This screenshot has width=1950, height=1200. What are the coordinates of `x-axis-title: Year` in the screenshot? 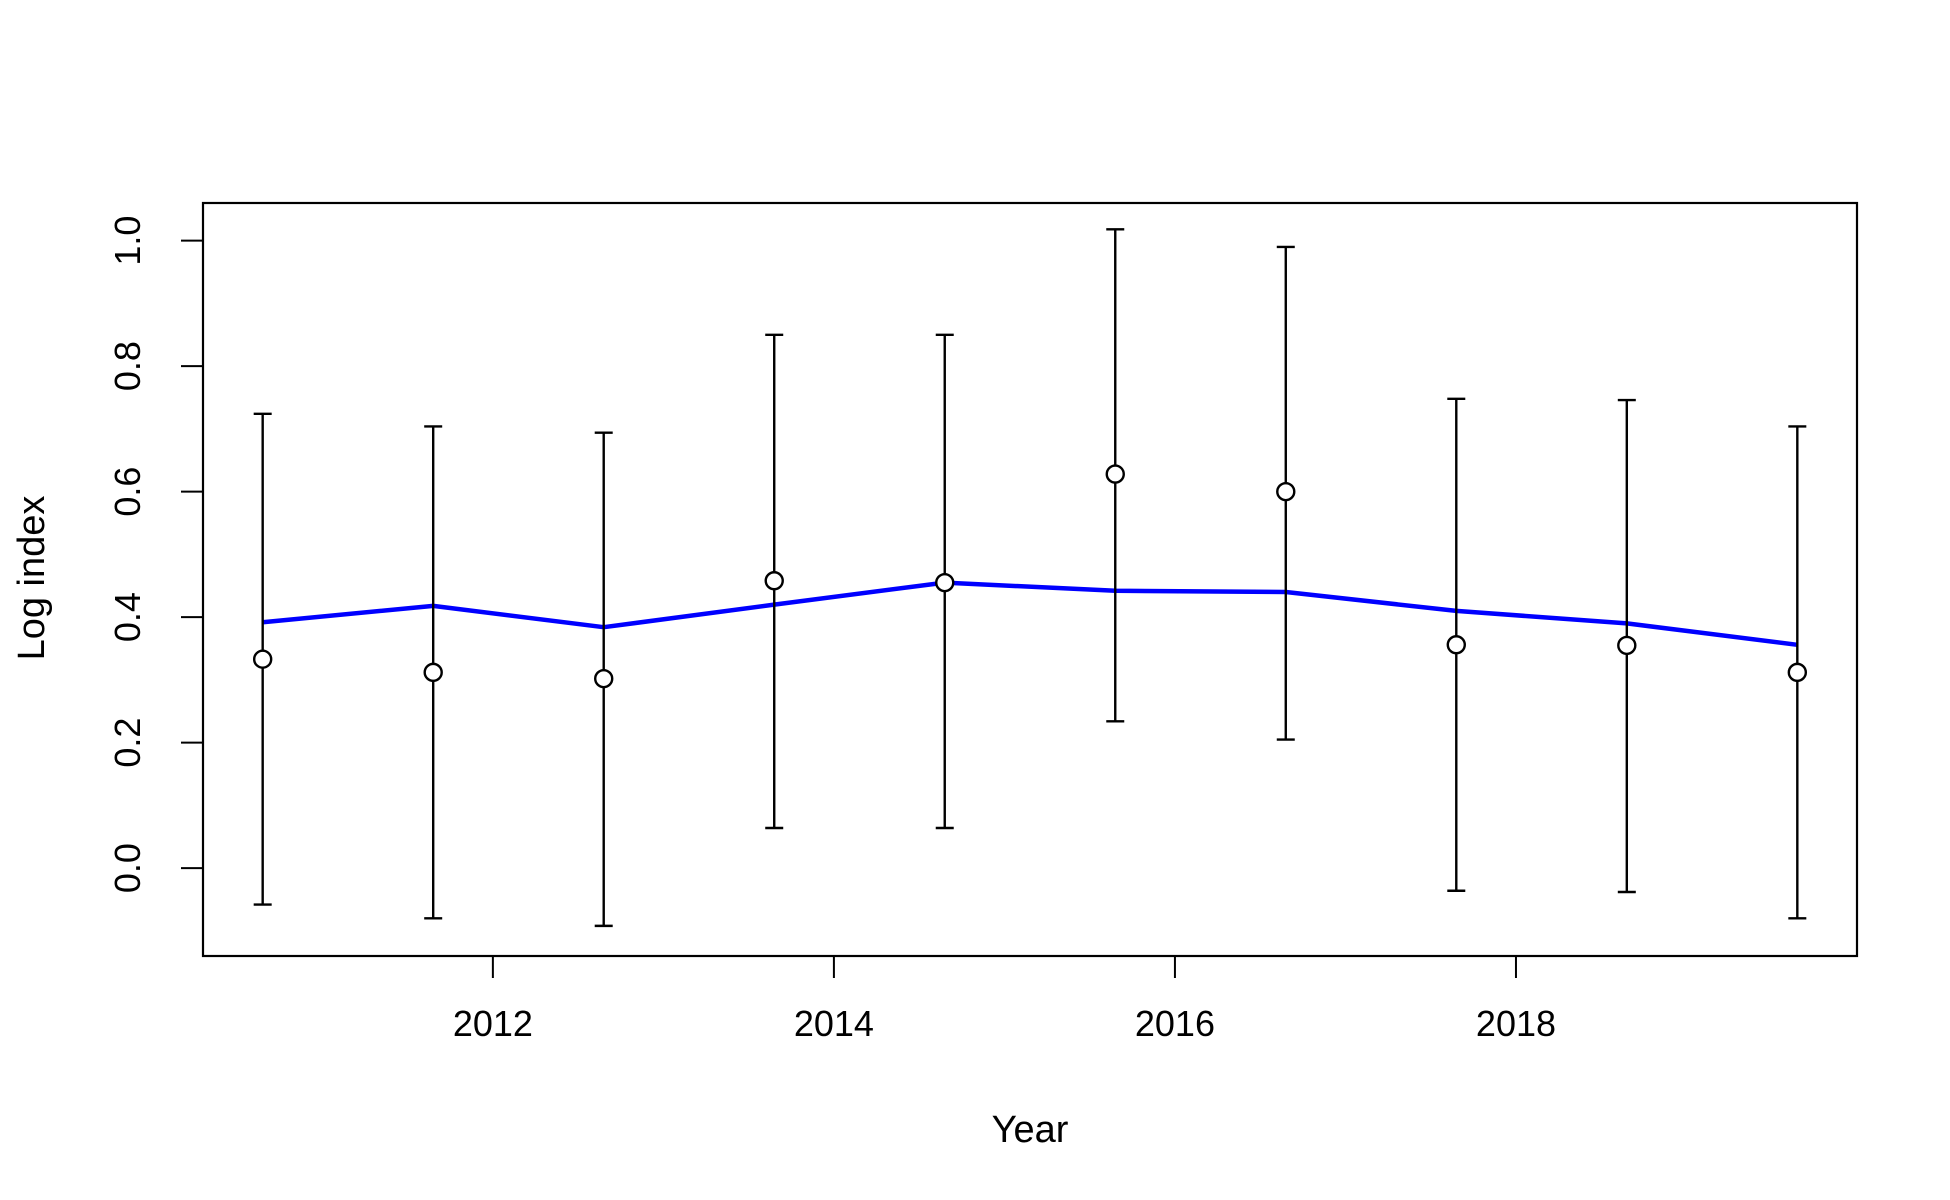 It's located at (1030, 1130).